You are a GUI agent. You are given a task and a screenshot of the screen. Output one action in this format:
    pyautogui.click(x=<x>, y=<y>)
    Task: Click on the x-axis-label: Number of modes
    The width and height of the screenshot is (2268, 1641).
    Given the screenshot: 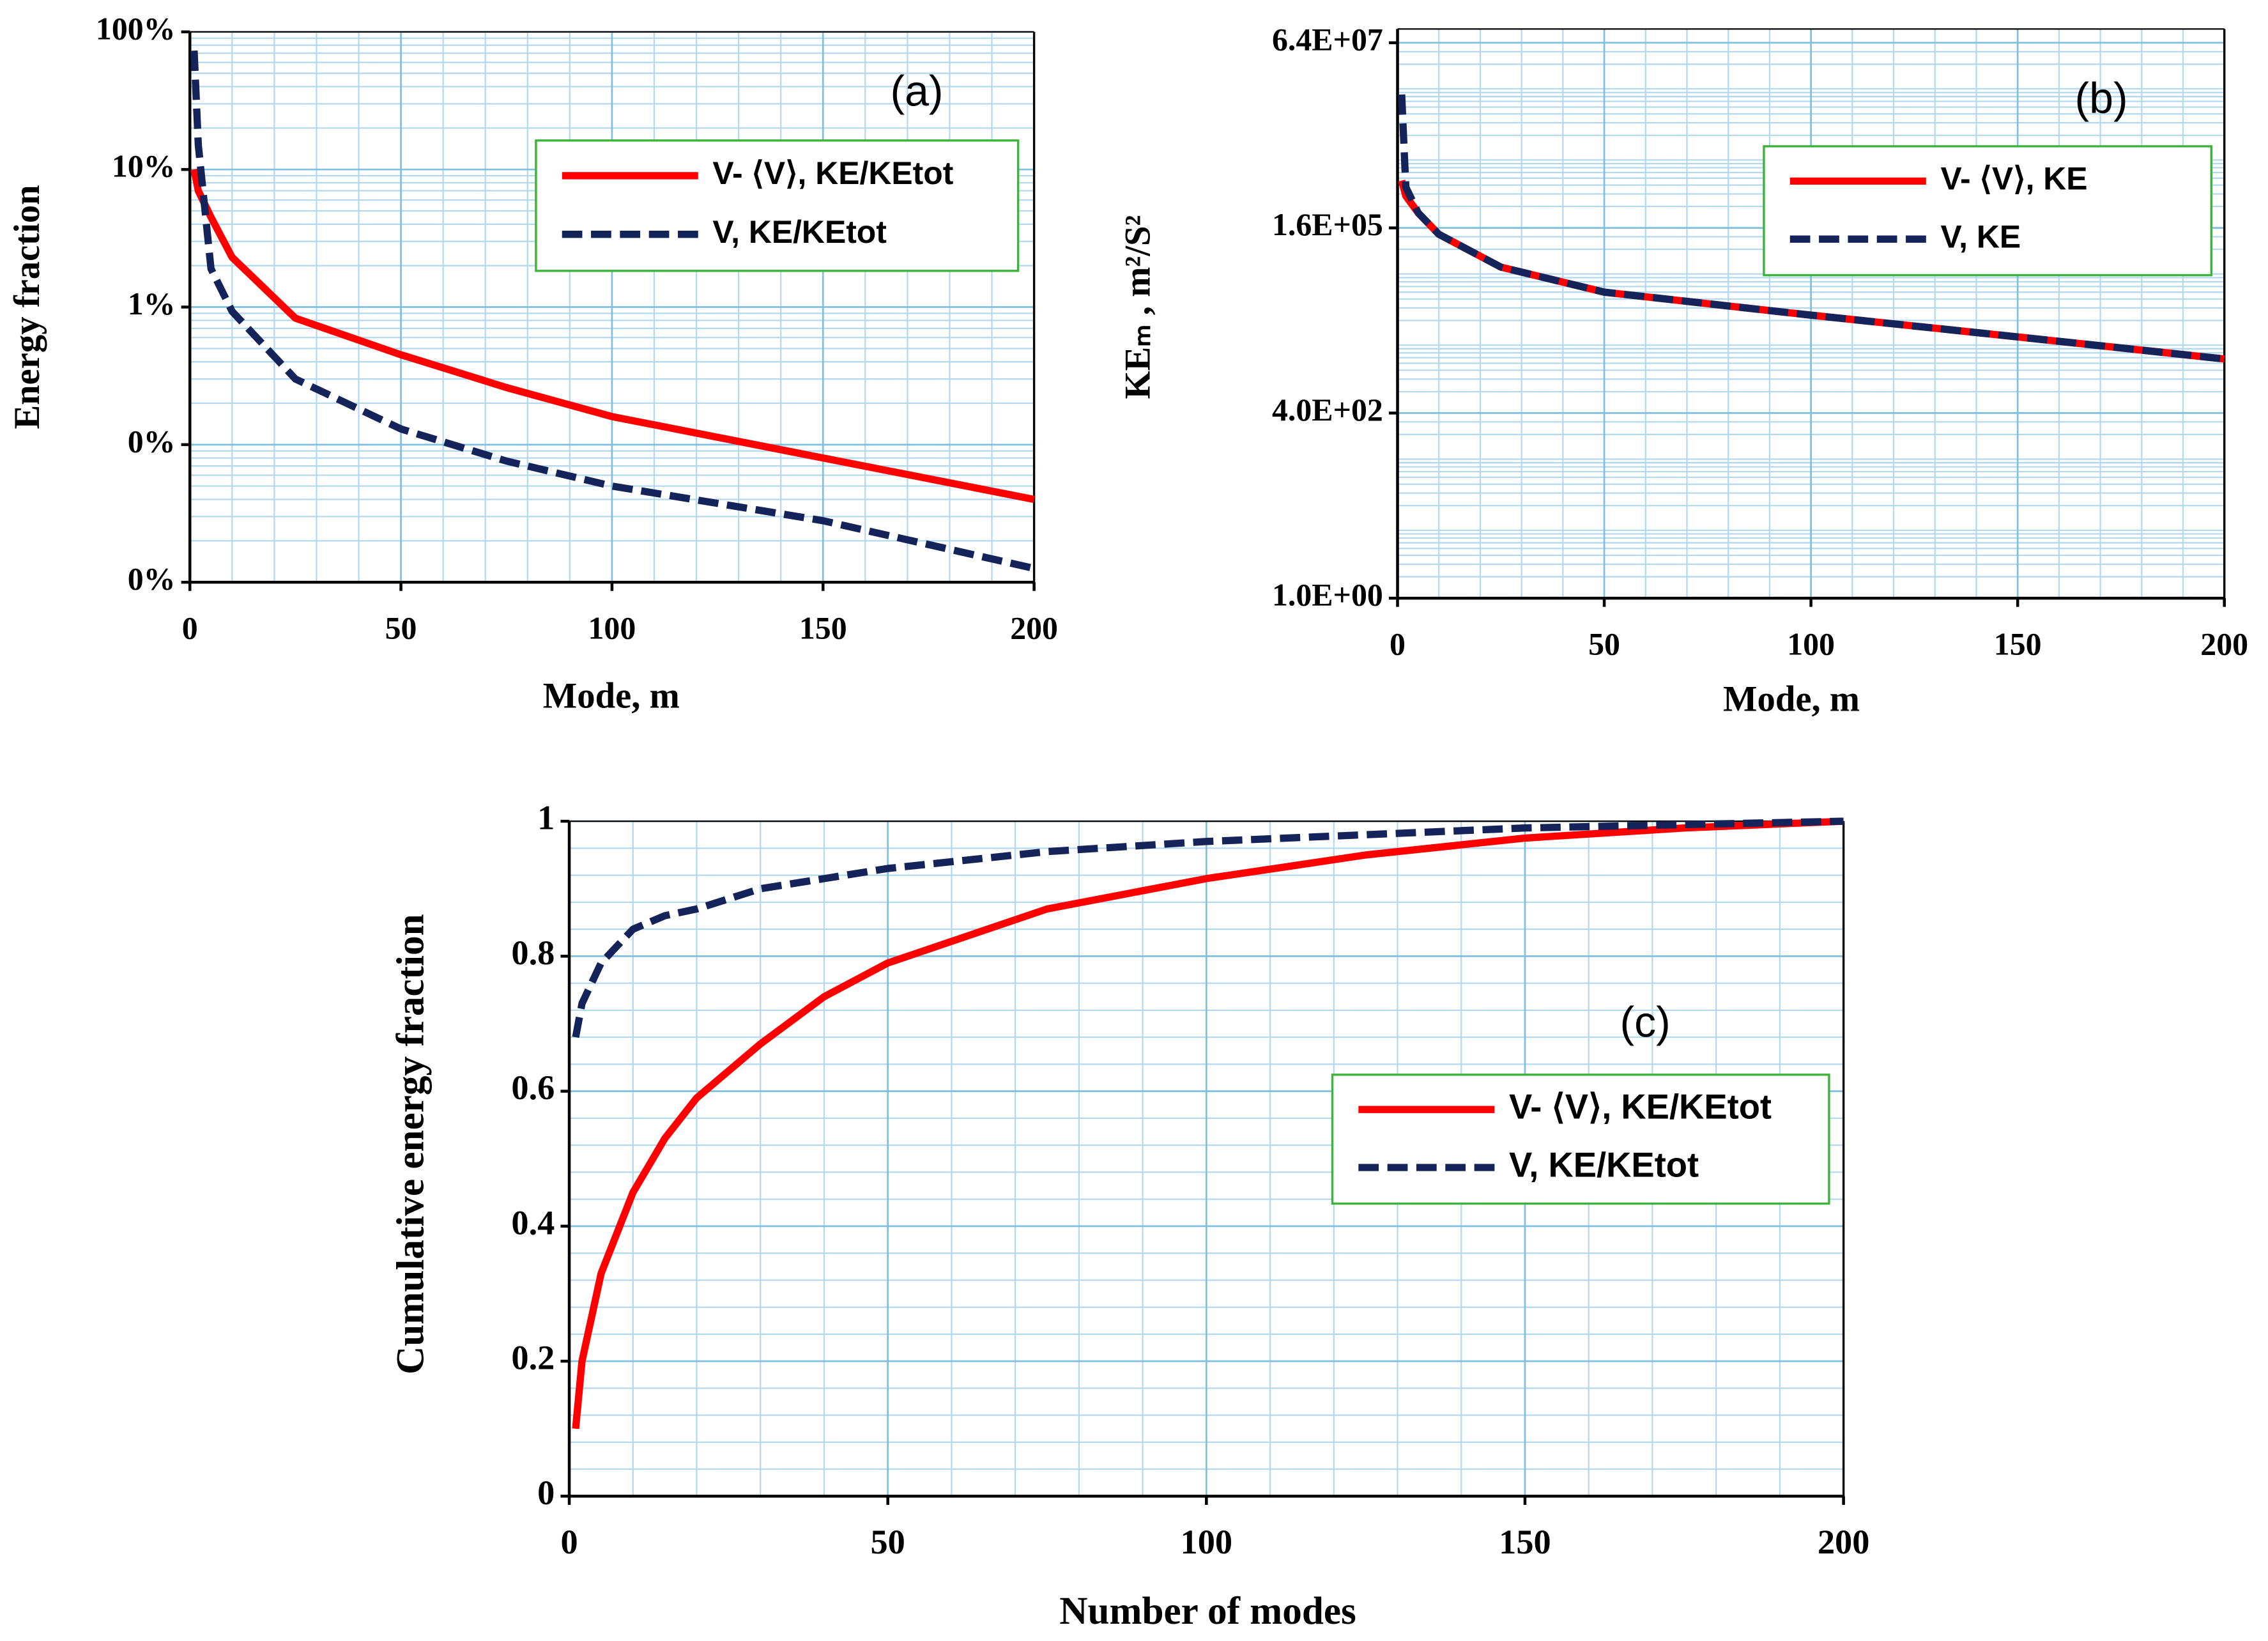 What is the action you would take?
    pyautogui.click(x=1207, y=1611)
    